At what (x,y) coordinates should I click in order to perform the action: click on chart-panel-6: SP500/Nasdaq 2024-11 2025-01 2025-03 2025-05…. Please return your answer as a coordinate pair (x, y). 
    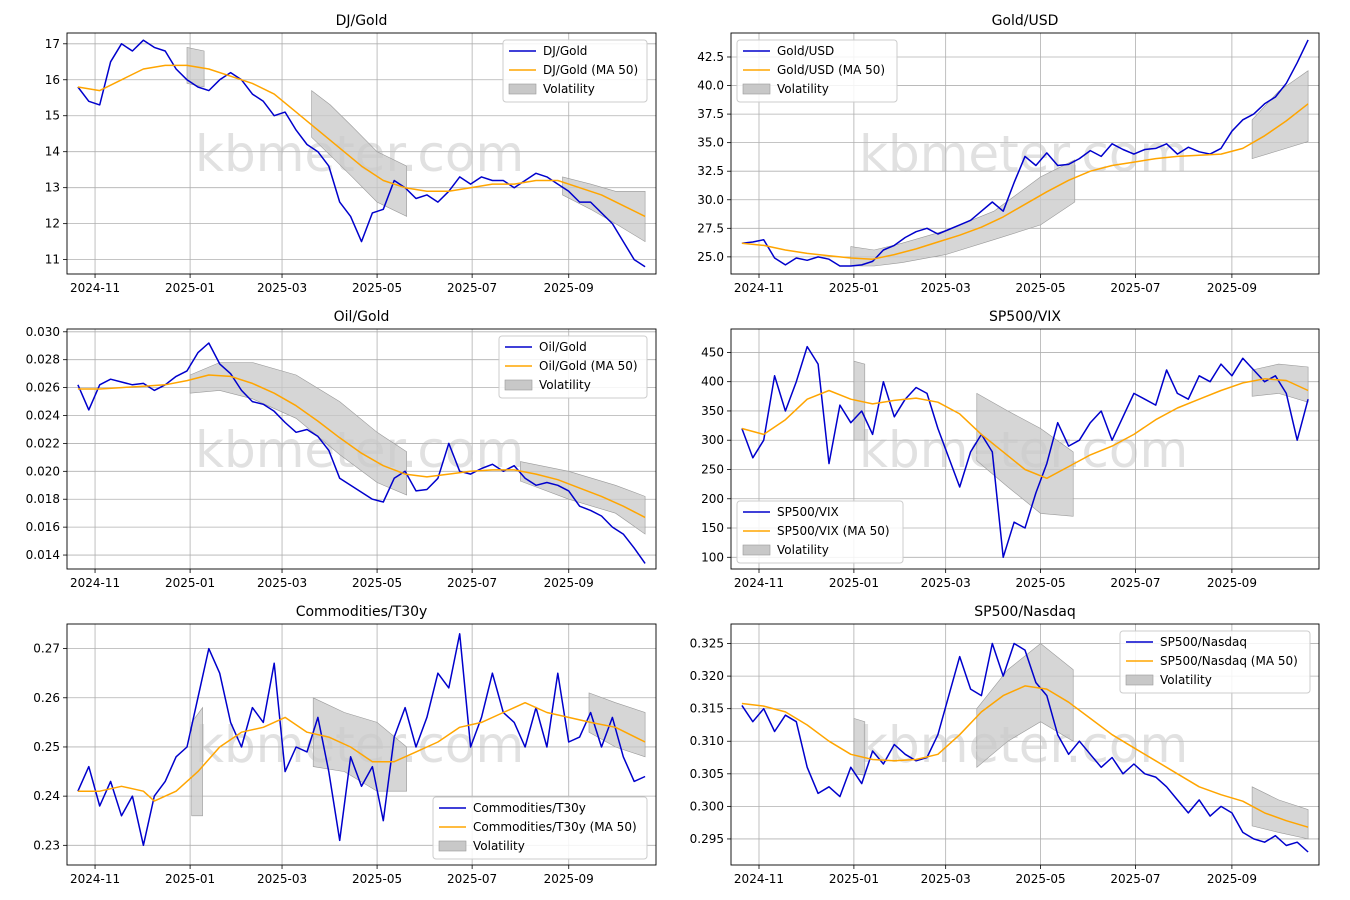
    Looking at the image, I should click on (1005, 745).